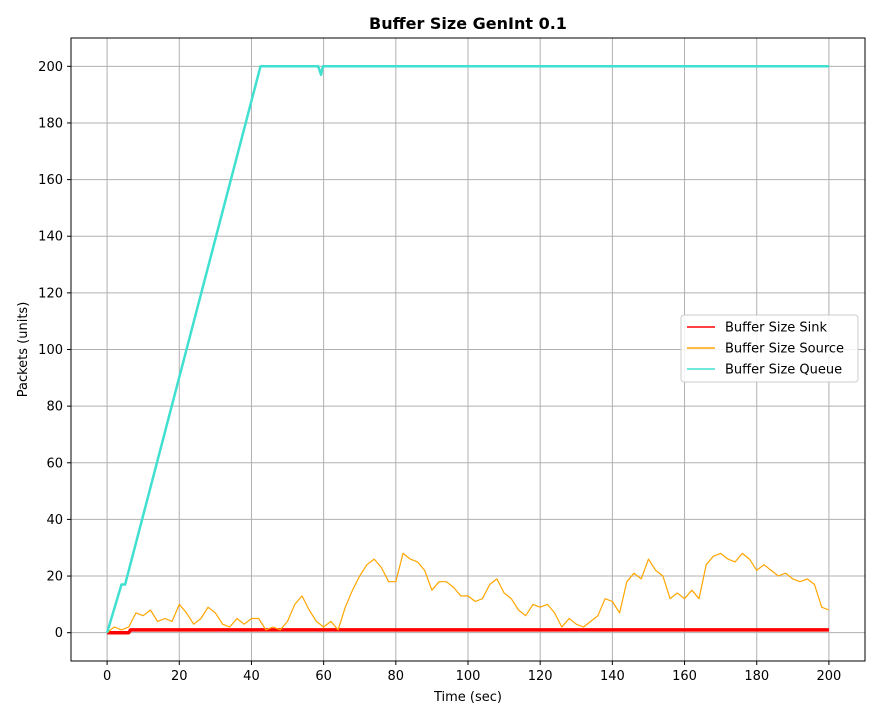 This screenshot has height=719, width=880. What do you see at coordinates (828, 676) in the screenshot?
I see `x-tick-label: 200` at bounding box center [828, 676].